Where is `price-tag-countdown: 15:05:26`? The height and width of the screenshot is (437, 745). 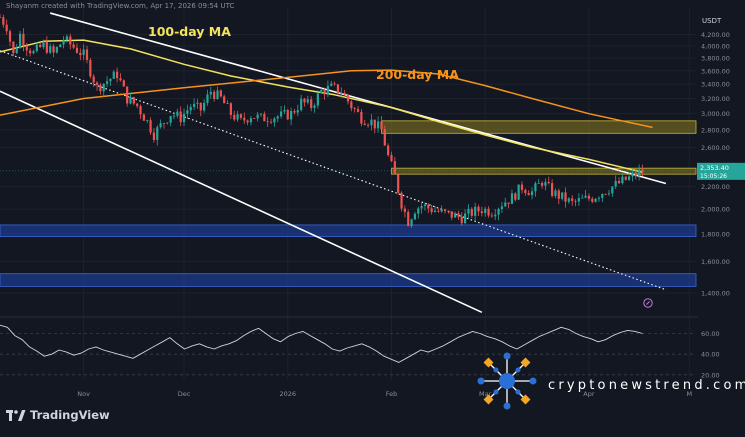 price-tag-countdown: 15:05:26 is located at coordinates (713, 176).